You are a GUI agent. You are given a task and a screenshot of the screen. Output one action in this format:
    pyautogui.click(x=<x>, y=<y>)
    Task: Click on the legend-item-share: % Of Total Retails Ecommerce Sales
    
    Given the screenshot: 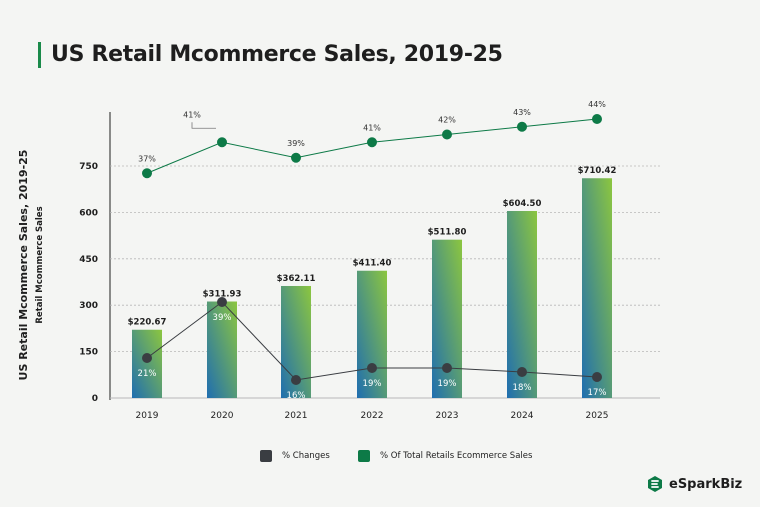 What is the action you would take?
    pyautogui.click(x=445, y=456)
    